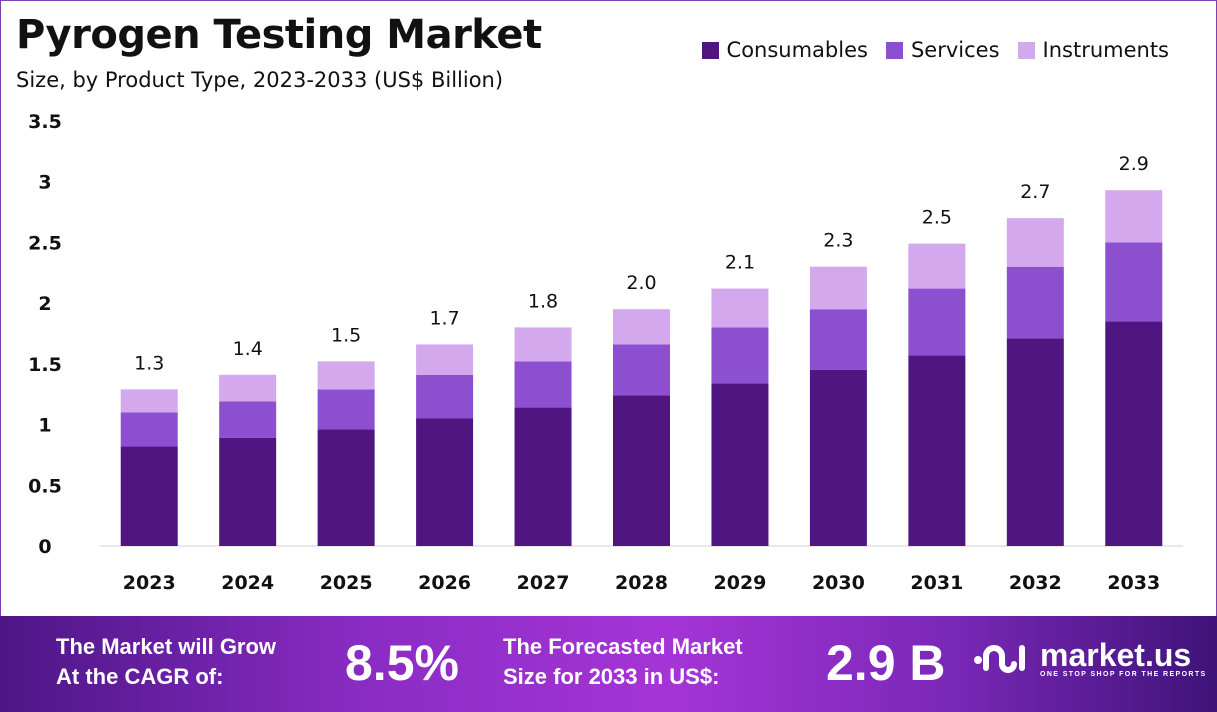  Describe the element at coordinates (543, 583) in the screenshot. I see `x-tick-label: 2027` at that location.